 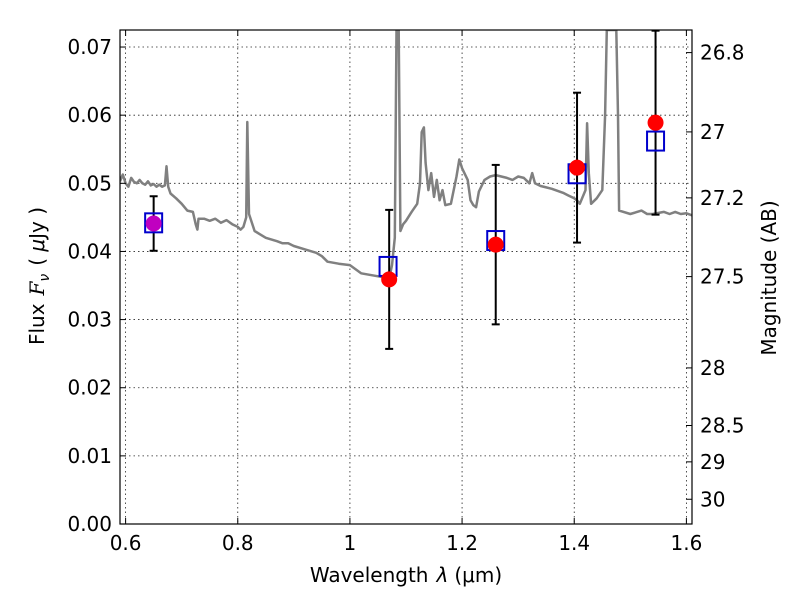 What do you see at coordinates (96, 285) in the screenshot?
I see `y-axis-ticks: 0.00 0.01 0.02 0.03 0.04 0.05 0.06 0.07` at bounding box center [96, 285].